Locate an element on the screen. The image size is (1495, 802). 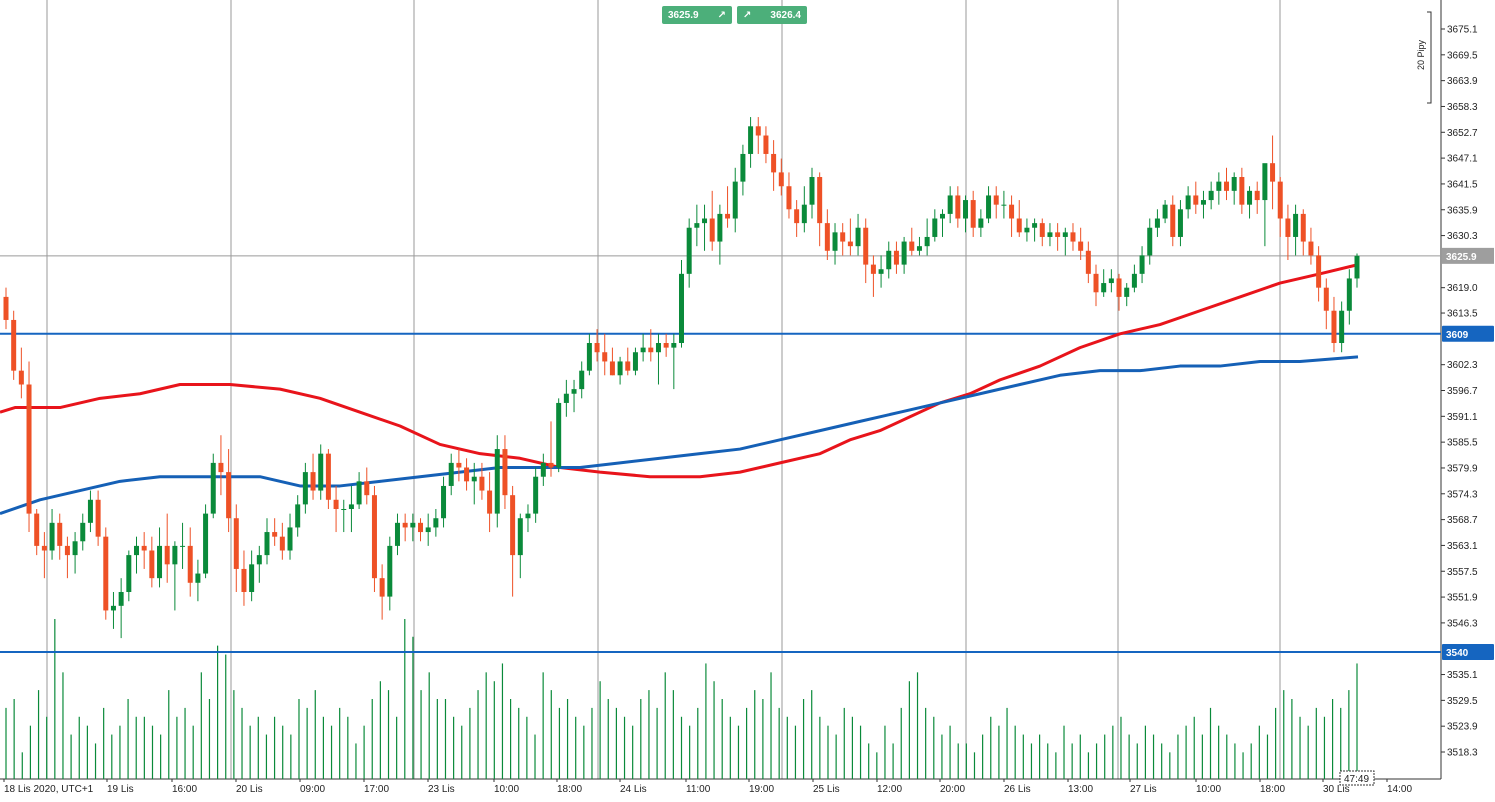
ask-price-badge: ↗ 3626.4 is located at coordinates (772, 15).